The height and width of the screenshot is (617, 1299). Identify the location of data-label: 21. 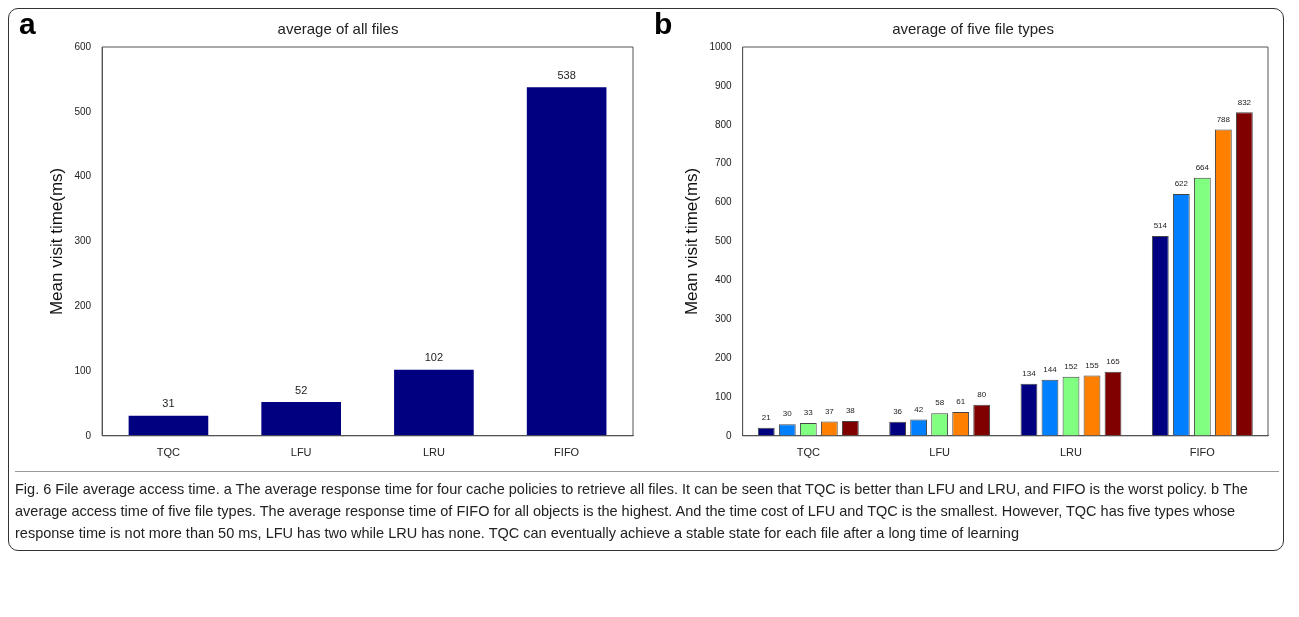
(766, 417).